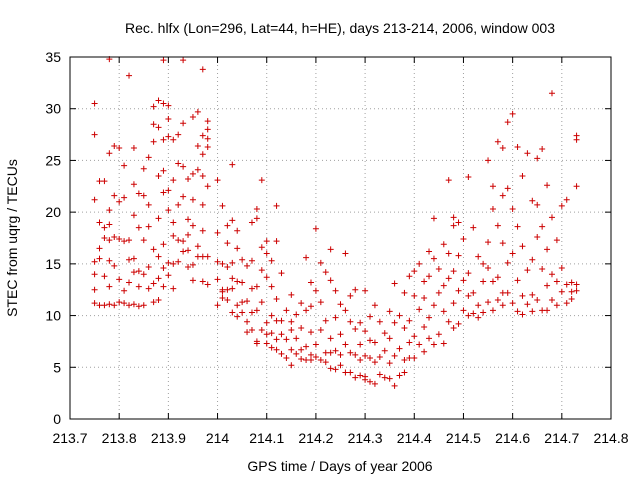 The image size is (640, 480). Describe the element at coordinates (512, 438) in the screenshot. I see `x-tick-label: 214.6` at that location.